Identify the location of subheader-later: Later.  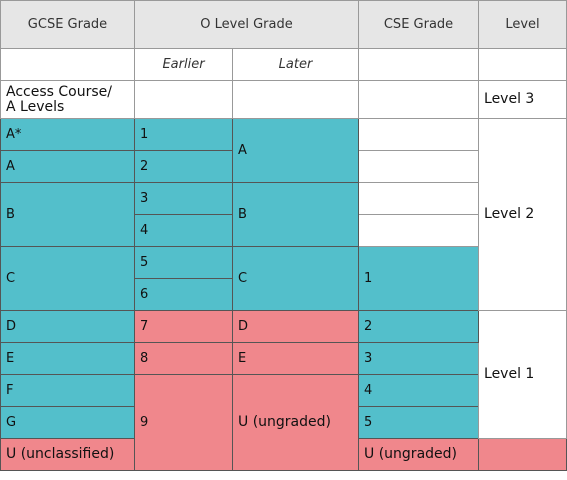
(295, 64).